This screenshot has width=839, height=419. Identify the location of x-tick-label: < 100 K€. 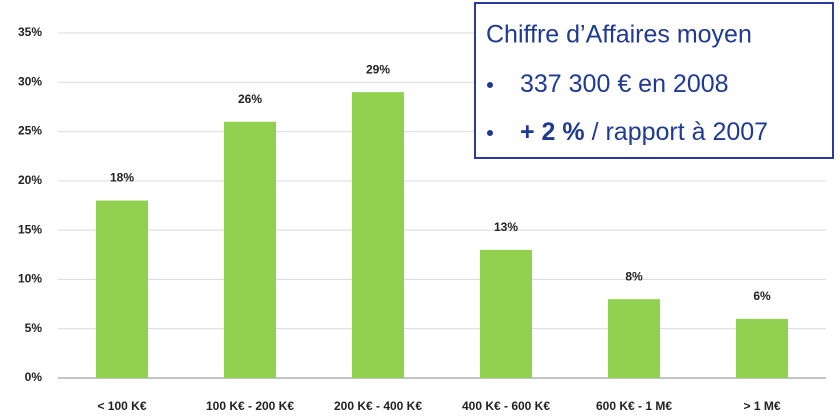
(121, 406).